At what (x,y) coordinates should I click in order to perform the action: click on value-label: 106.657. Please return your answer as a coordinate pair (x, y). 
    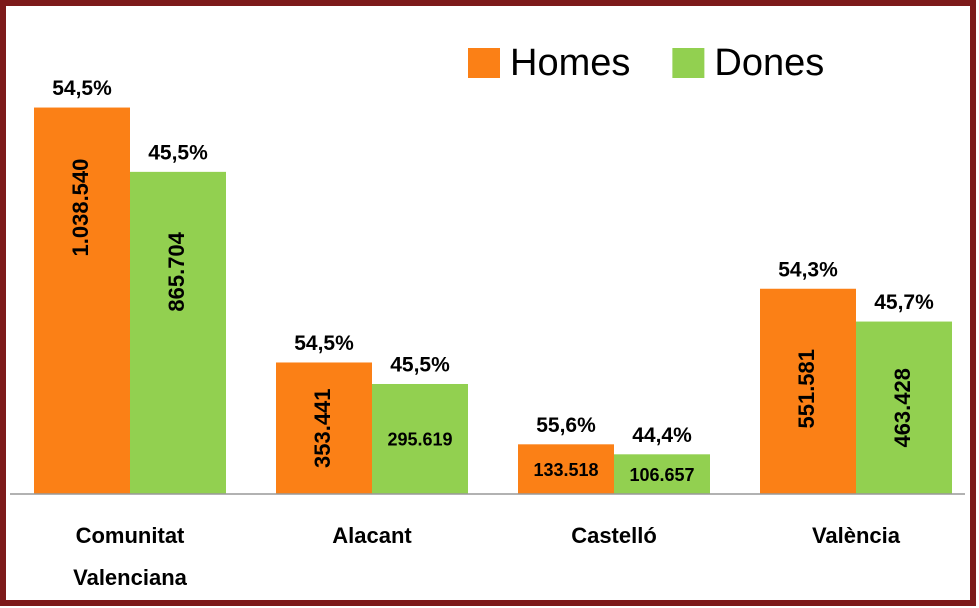
    Looking at the image, I should click on (661, 475).